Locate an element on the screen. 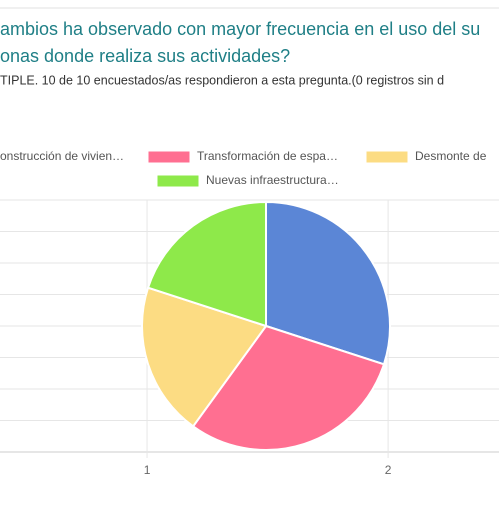 Image resolution: width=499 pixels, height=510 pixels. x-tick-label: 2 is located at coordinates (388, 470).